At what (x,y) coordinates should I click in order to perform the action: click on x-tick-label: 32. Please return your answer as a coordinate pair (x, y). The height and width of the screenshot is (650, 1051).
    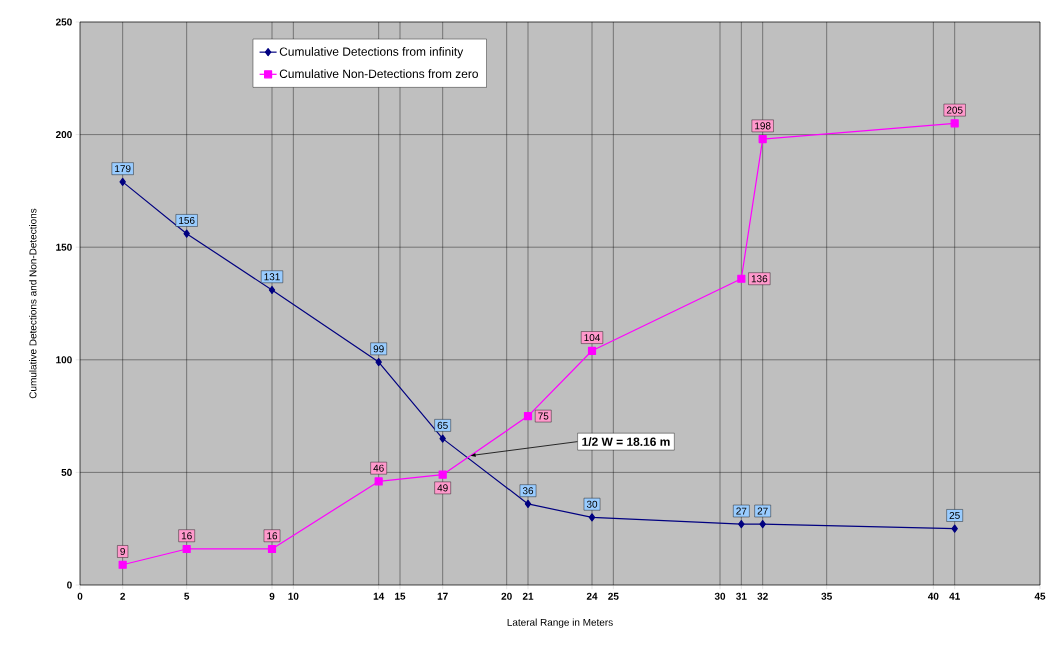
    Looking at the image, I should click on (762, 596).